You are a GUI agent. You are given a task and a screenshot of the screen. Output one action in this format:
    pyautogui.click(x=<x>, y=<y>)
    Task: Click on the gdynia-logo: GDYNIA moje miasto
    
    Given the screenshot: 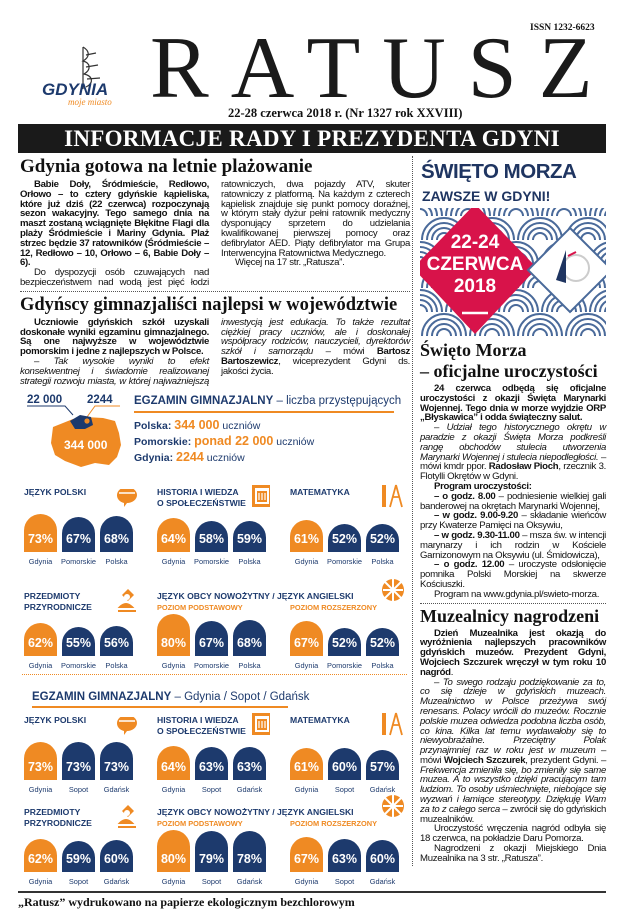 What is the action you would take?
    pyautogui.click(x=77, y=76)
    